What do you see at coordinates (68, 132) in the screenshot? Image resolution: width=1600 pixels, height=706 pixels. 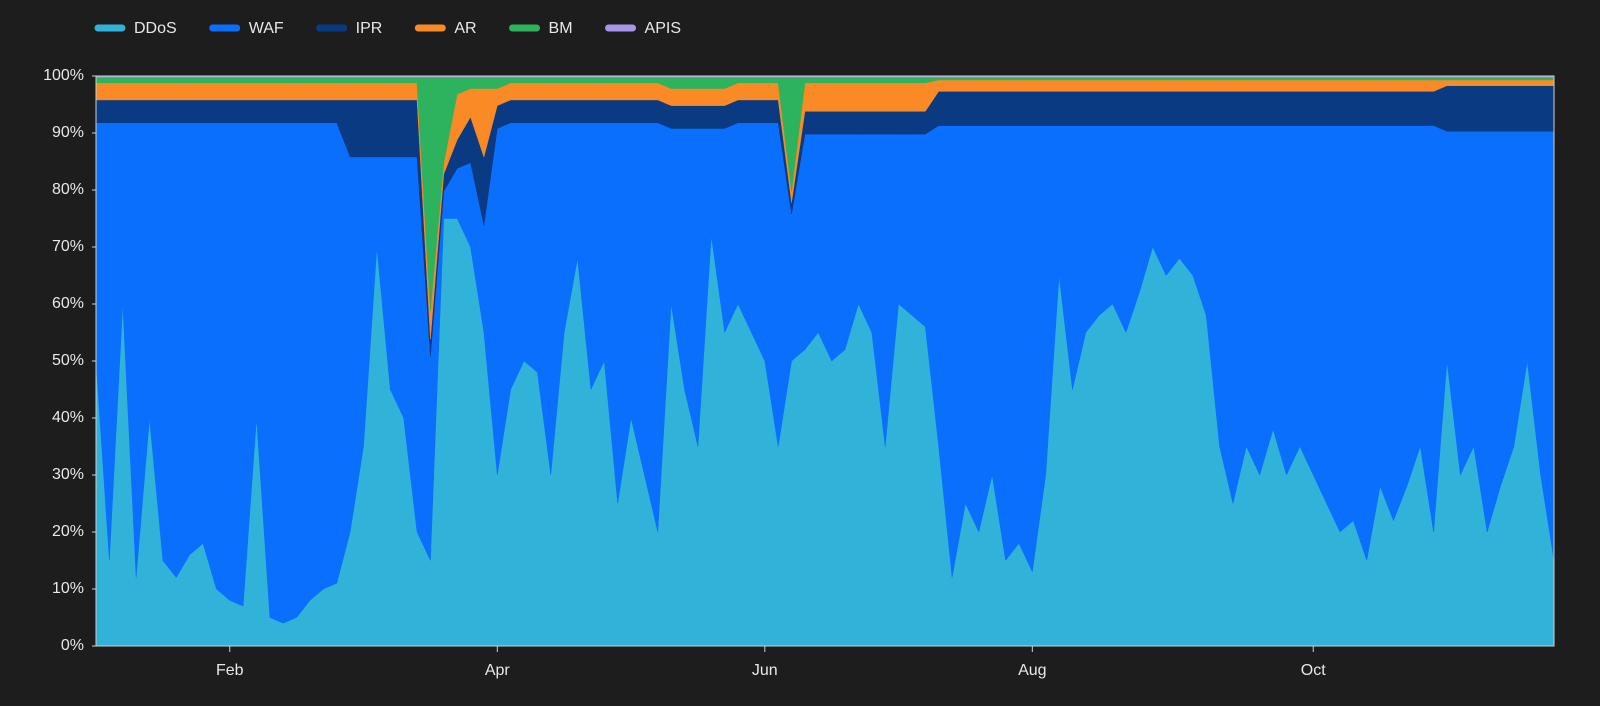 I see `y-tick-label: 90%` at bounding box center [68, 132].